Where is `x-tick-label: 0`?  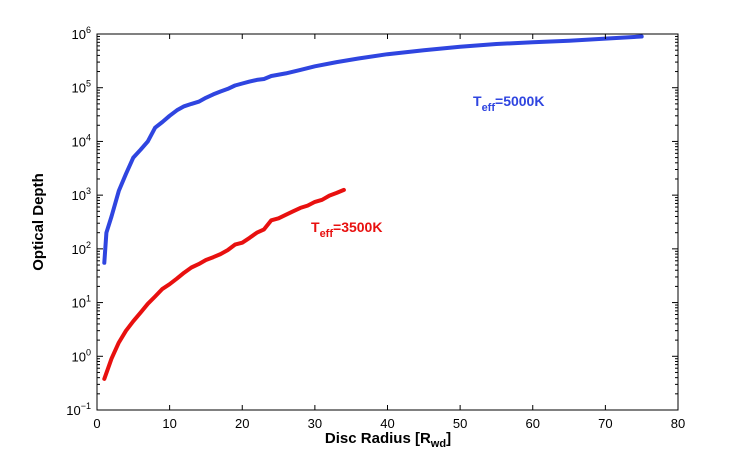
x-tick-label: 0 is located at coordinates (96, 423).